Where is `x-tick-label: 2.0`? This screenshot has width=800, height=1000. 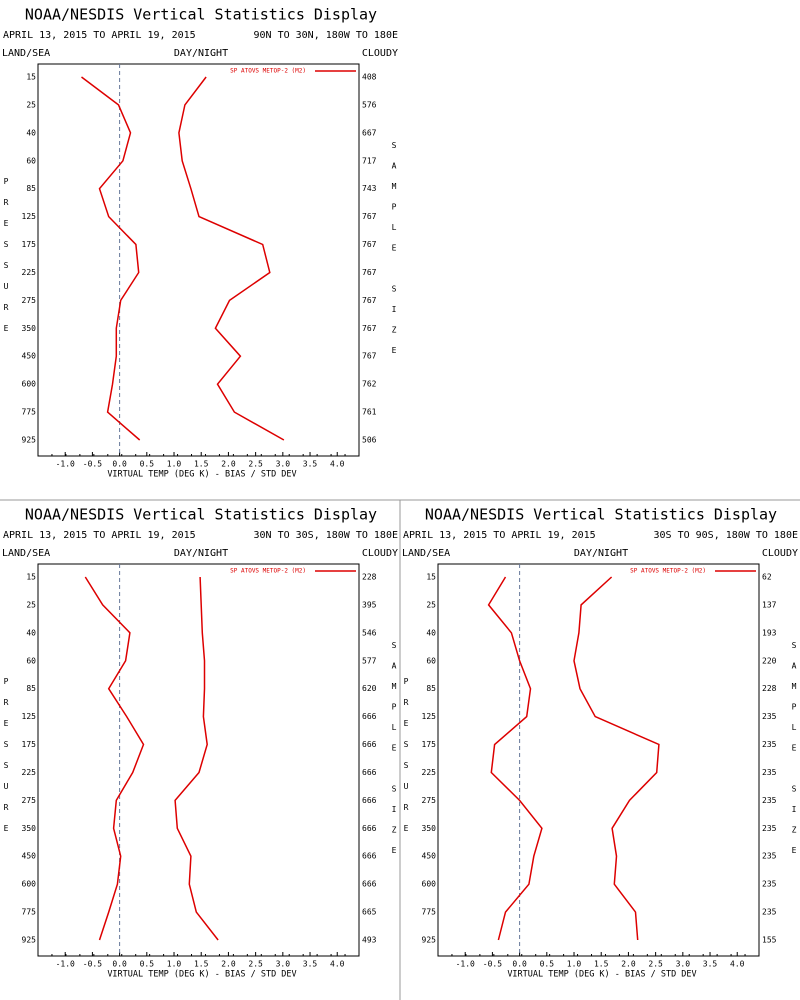
x-tick-label: 2.0 is located at coordinates (228, 464).